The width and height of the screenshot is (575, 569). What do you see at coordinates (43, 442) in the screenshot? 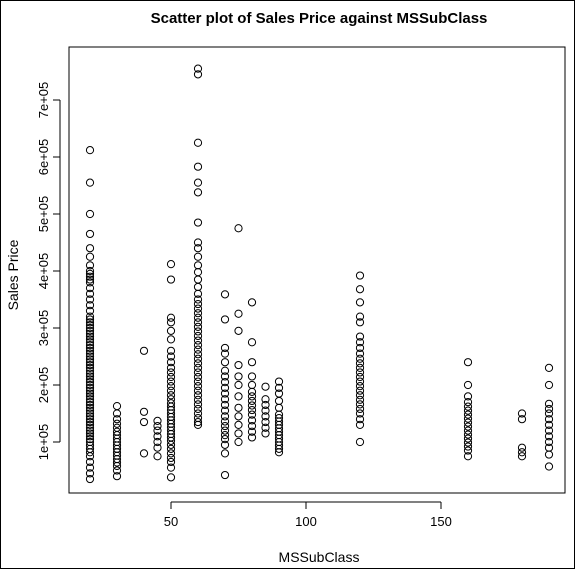
I see `y-tick-label: 1e+05` at bounding box center [43, 442].